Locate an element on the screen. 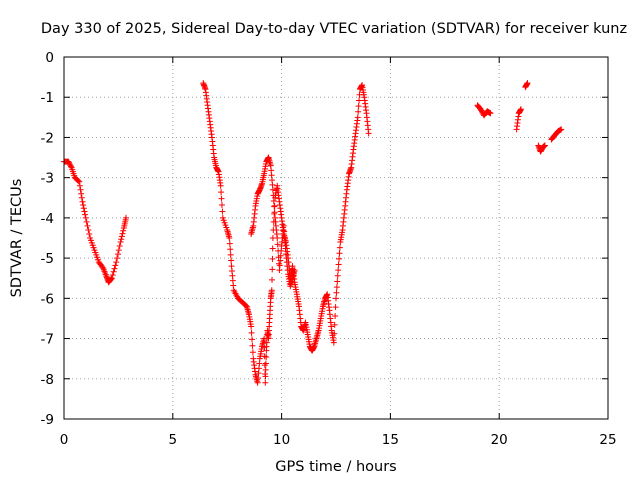 The image size is (640, 480). y-tick-label: -8 is located at coordinates (47, 380).